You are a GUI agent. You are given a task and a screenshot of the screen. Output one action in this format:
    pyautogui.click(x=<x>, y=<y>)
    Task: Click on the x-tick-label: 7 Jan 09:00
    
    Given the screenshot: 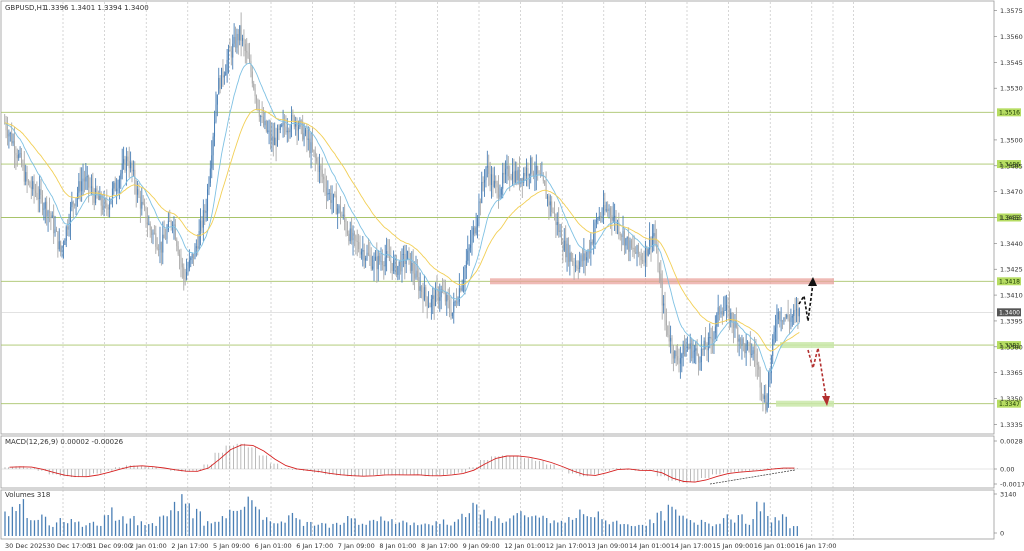 What is the action you would take?
    pyautogui.click(x=356, y=546)
    